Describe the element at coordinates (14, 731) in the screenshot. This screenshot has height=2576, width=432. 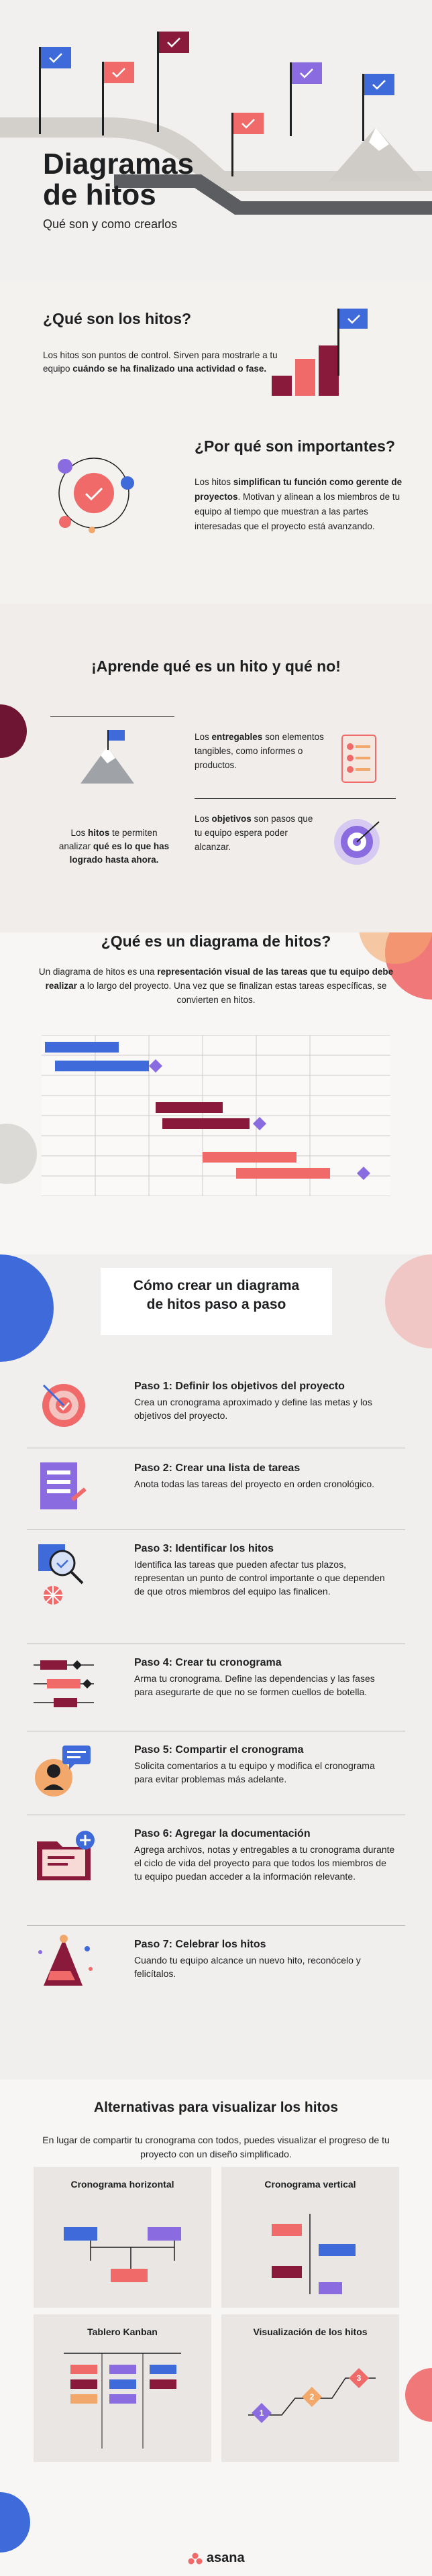
I see `learn-decor` at that location.